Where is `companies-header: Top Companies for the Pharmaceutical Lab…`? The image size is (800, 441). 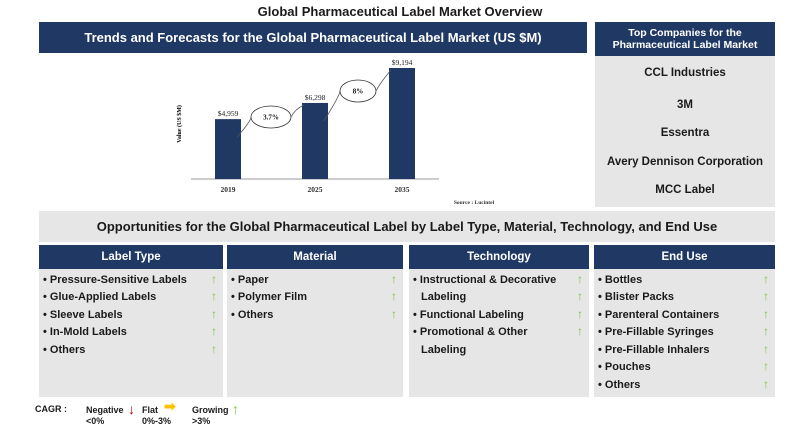
companies-header: Top Companies for the Pharmaceutical Lab… is located at coordinates (685, 39).